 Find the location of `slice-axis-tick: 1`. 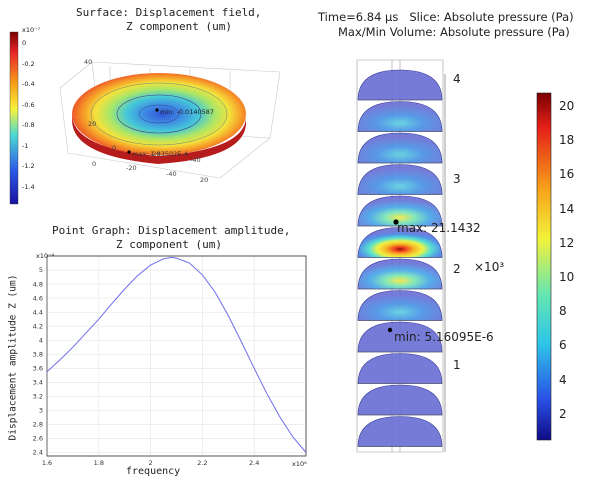

slice-axis-tick: 1 is located at coordinates (457, 365).